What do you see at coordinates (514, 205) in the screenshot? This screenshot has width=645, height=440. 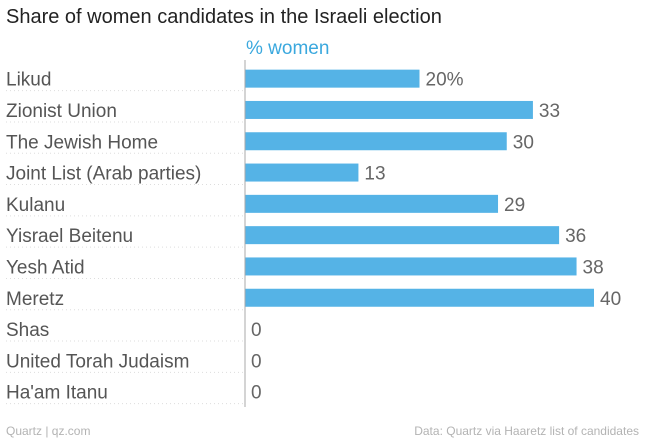 I see `value-label: 29` at bounding box center [514, 205].